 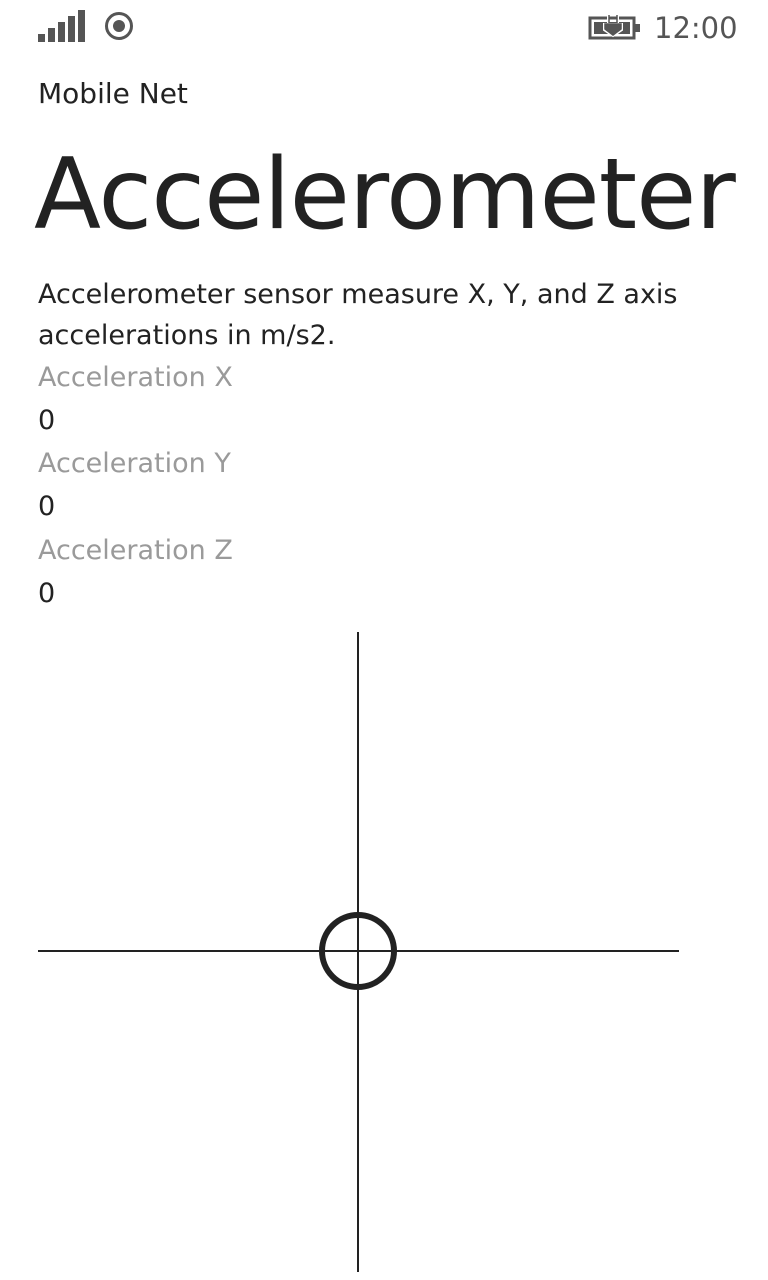 What do you see at coordinates (134, 463) in the screenshot?
I see `acceleration-y-label: Acceleration Y` at bounding box center [134, 463].